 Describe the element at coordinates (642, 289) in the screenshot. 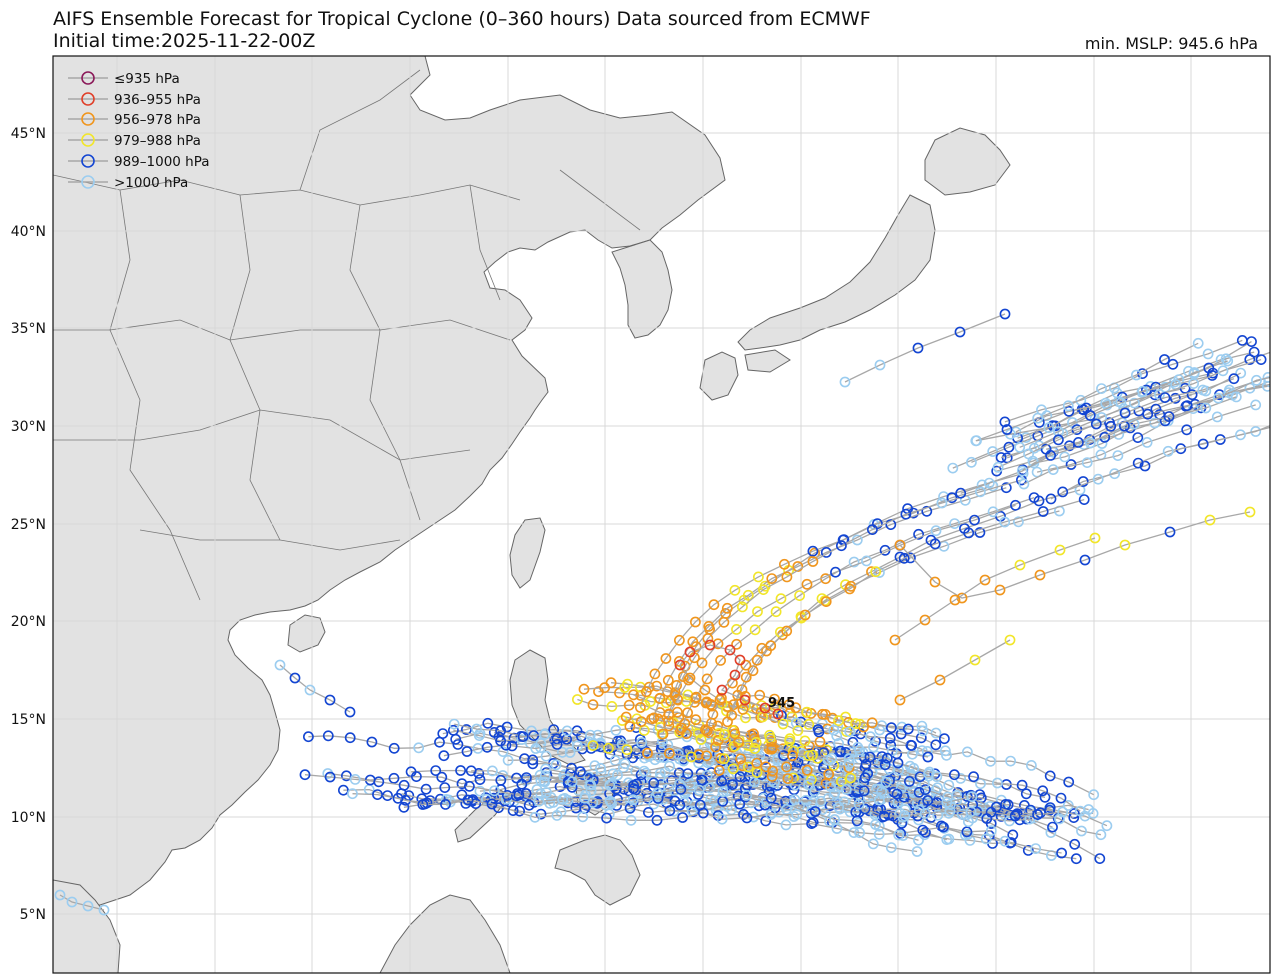

I see `korea` at that location.